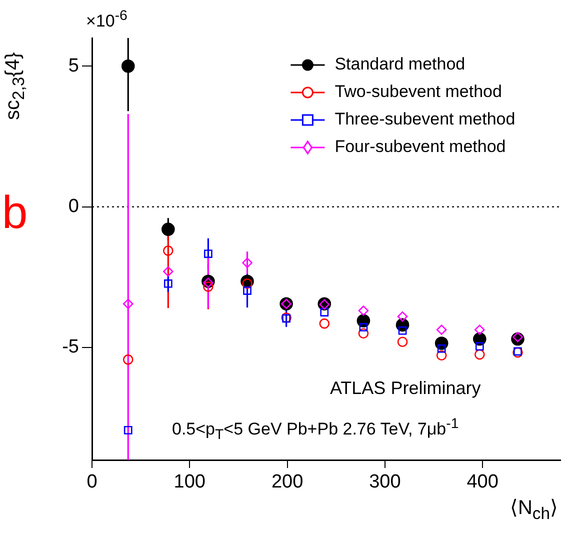 This screenshot has width=568, height=535. What do you see at coordinates (420, 146) in the screenshot?
I see `legend-label: Four-subevent method` at bounding box center [420, 146].